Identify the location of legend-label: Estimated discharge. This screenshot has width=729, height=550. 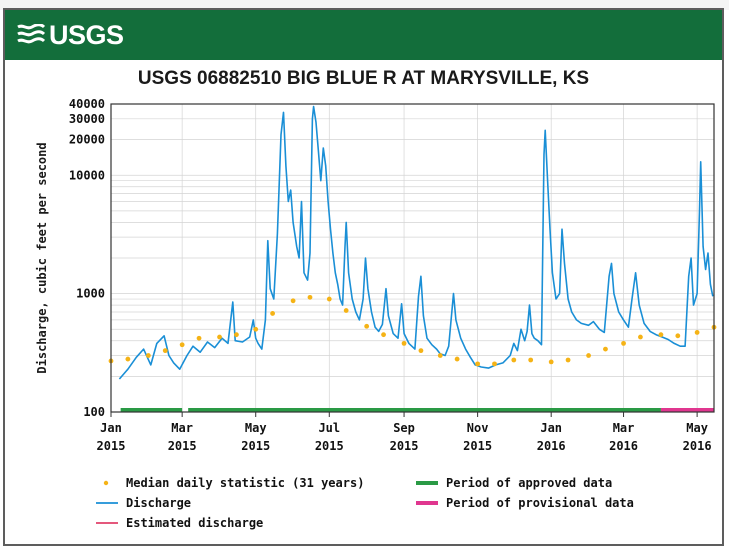
(194, 523).